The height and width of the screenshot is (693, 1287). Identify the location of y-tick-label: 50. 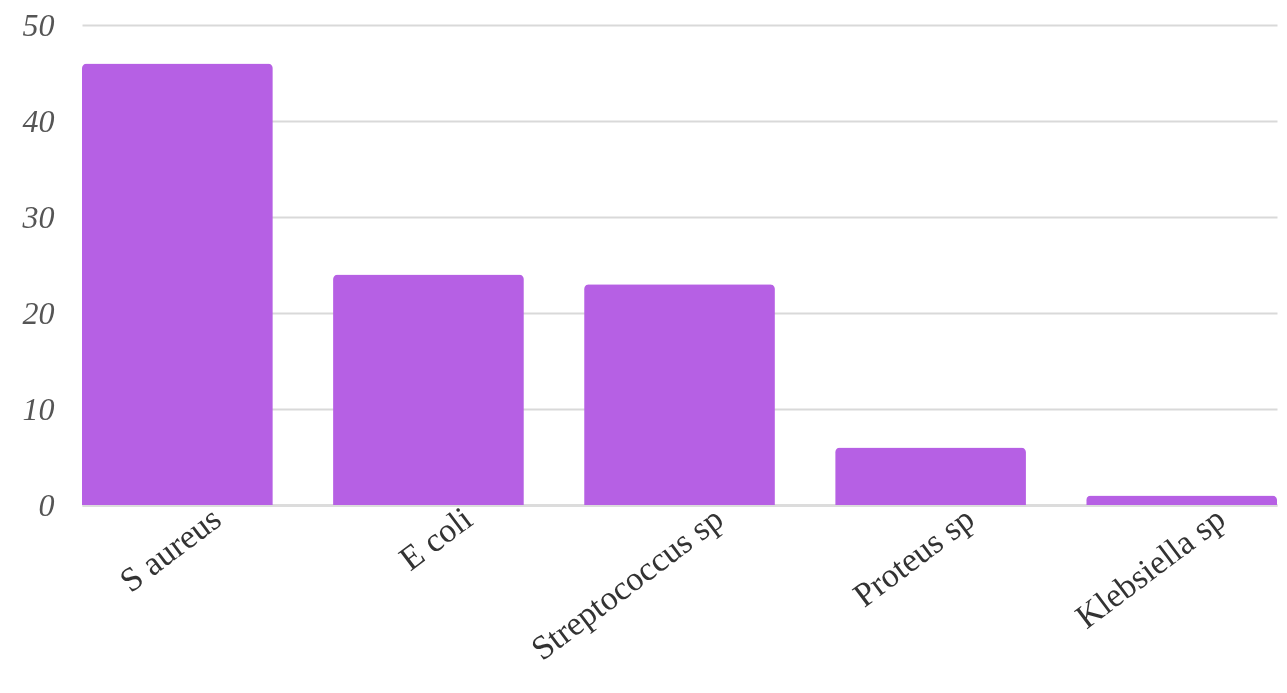
(38, 24).